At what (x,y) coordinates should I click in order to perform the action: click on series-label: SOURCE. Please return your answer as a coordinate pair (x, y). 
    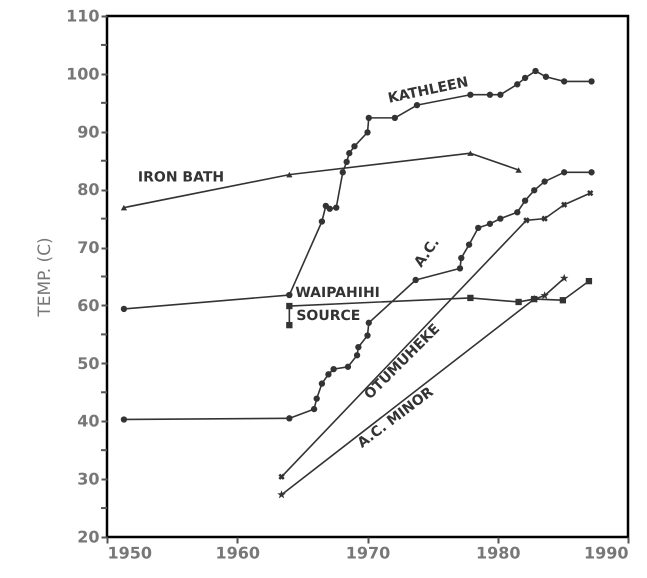
    Looking at the image, I should click on (328, 316).